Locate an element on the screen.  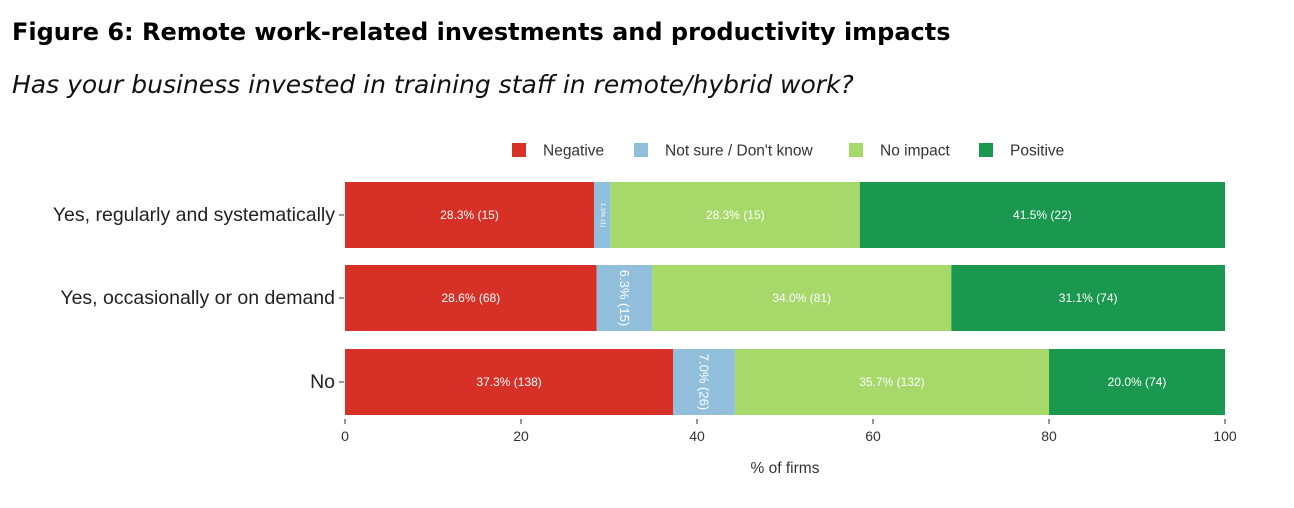
data-label-0-2: 28.3% (15) is located at coordinates (735, 215).